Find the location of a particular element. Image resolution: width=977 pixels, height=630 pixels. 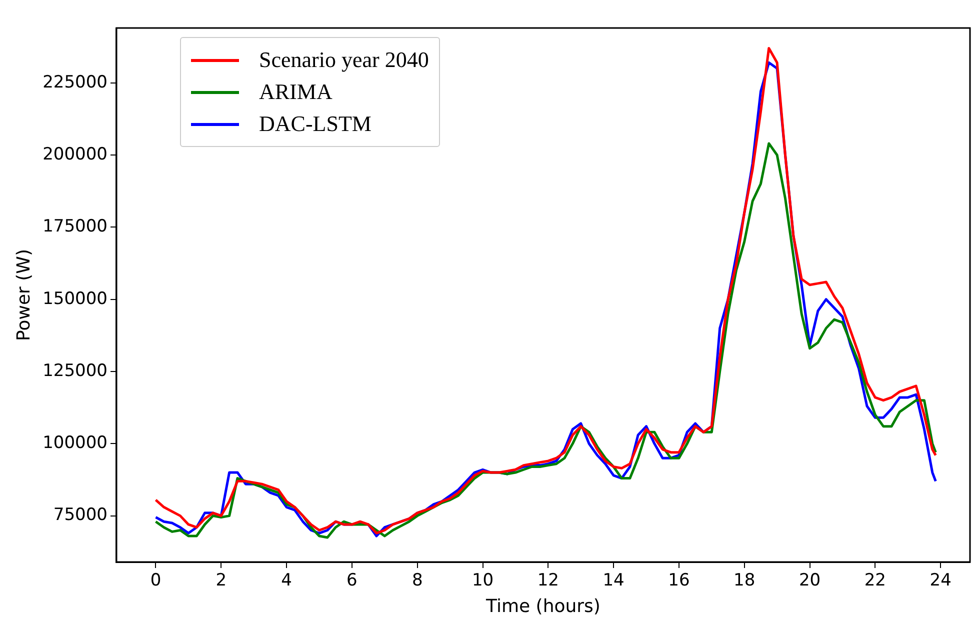

x-tick-label: 22 is located at coordinates (875, 580).